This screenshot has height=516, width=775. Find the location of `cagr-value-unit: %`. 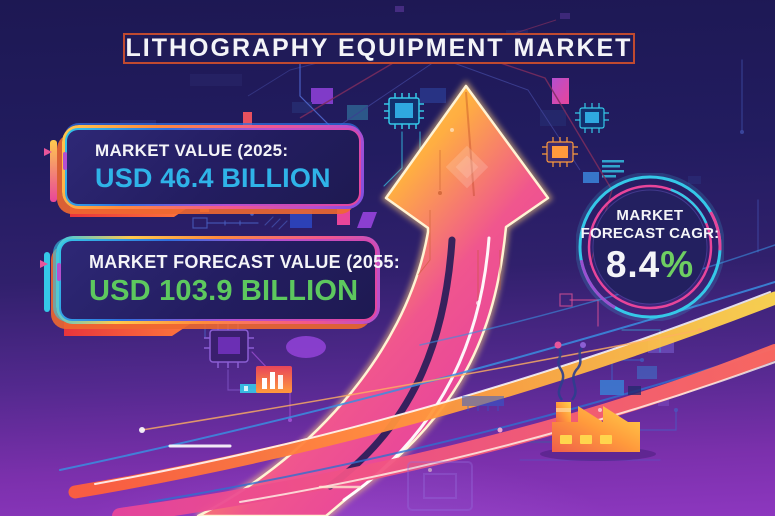

cagr-value-unit: % is located at coordinates (677, 264).